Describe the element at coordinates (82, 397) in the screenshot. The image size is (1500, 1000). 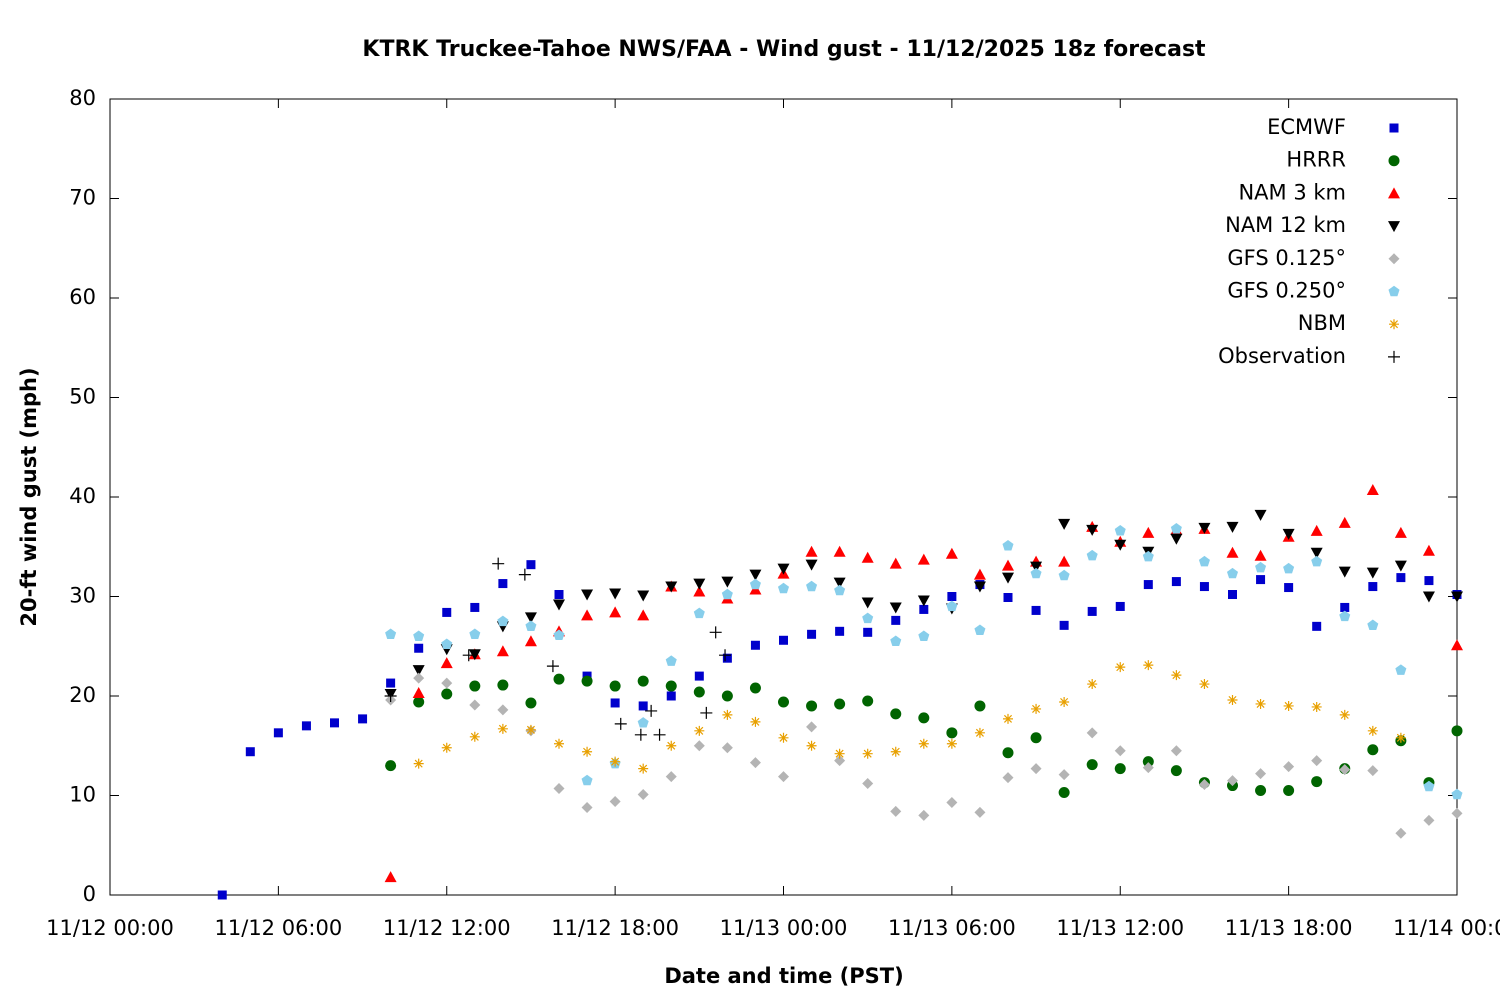
I see `y-tick-label: 50` at that location.